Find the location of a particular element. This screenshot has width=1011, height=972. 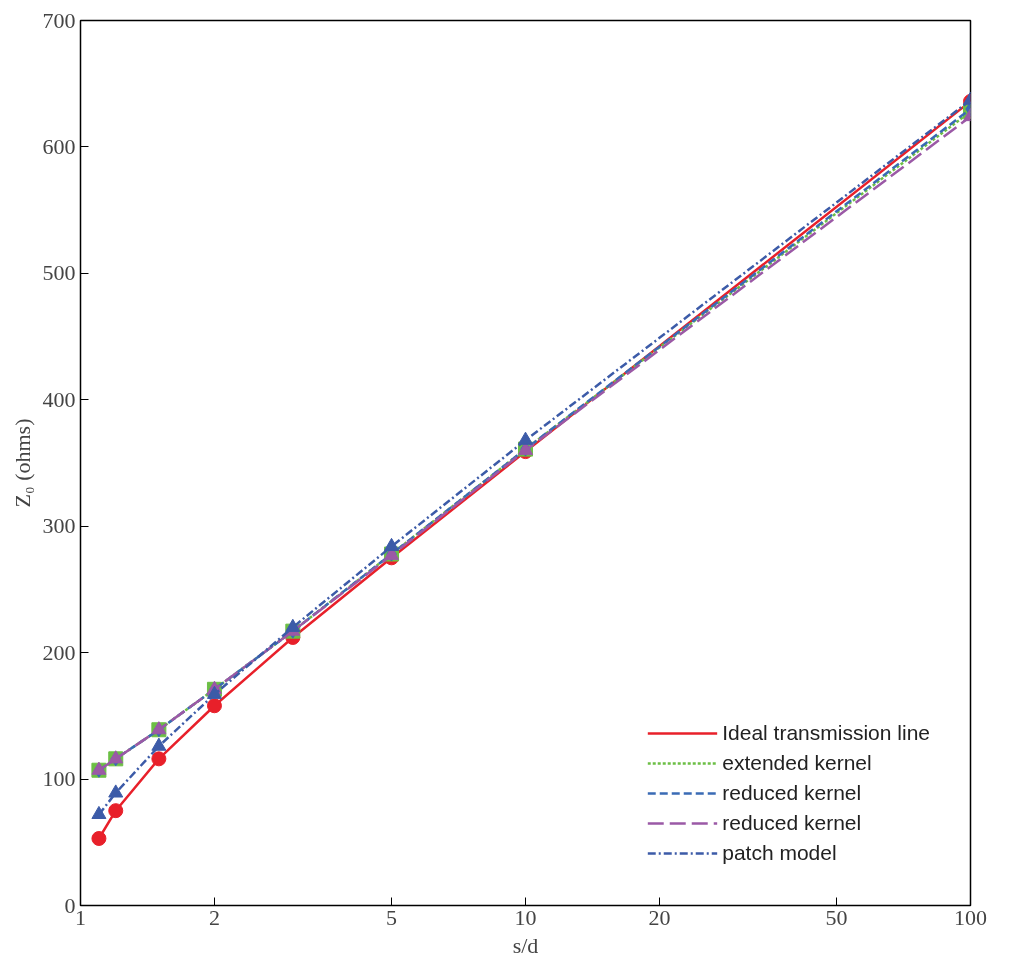

x-tick-label: 1 is located at coordinates (80, 917).